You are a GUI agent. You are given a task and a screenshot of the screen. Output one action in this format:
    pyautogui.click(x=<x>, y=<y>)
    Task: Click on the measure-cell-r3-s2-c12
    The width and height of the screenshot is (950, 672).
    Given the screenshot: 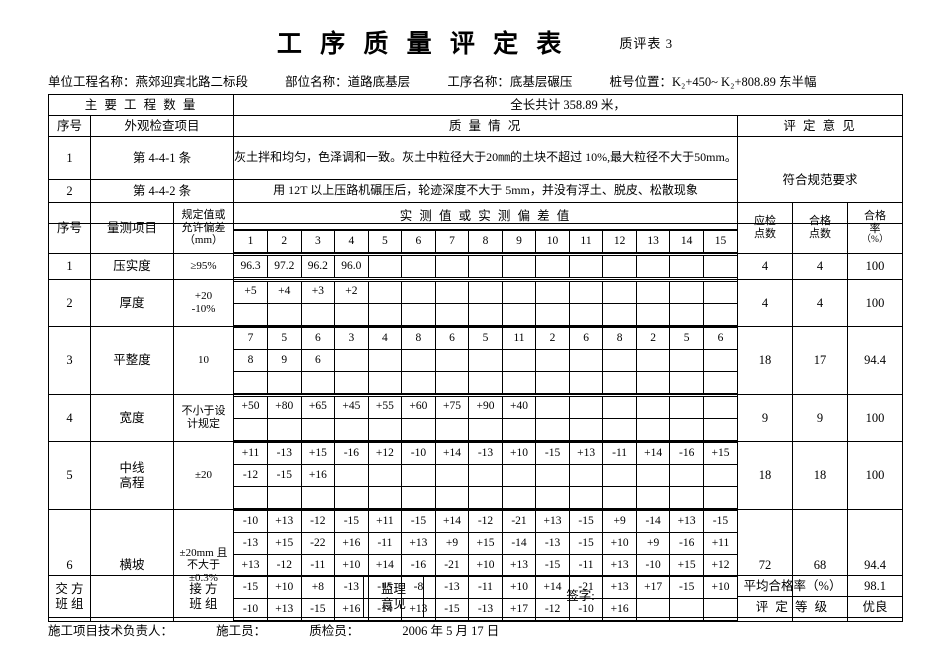 What is the action you would take?
    pyautogui.click(x=619, y=360)
    